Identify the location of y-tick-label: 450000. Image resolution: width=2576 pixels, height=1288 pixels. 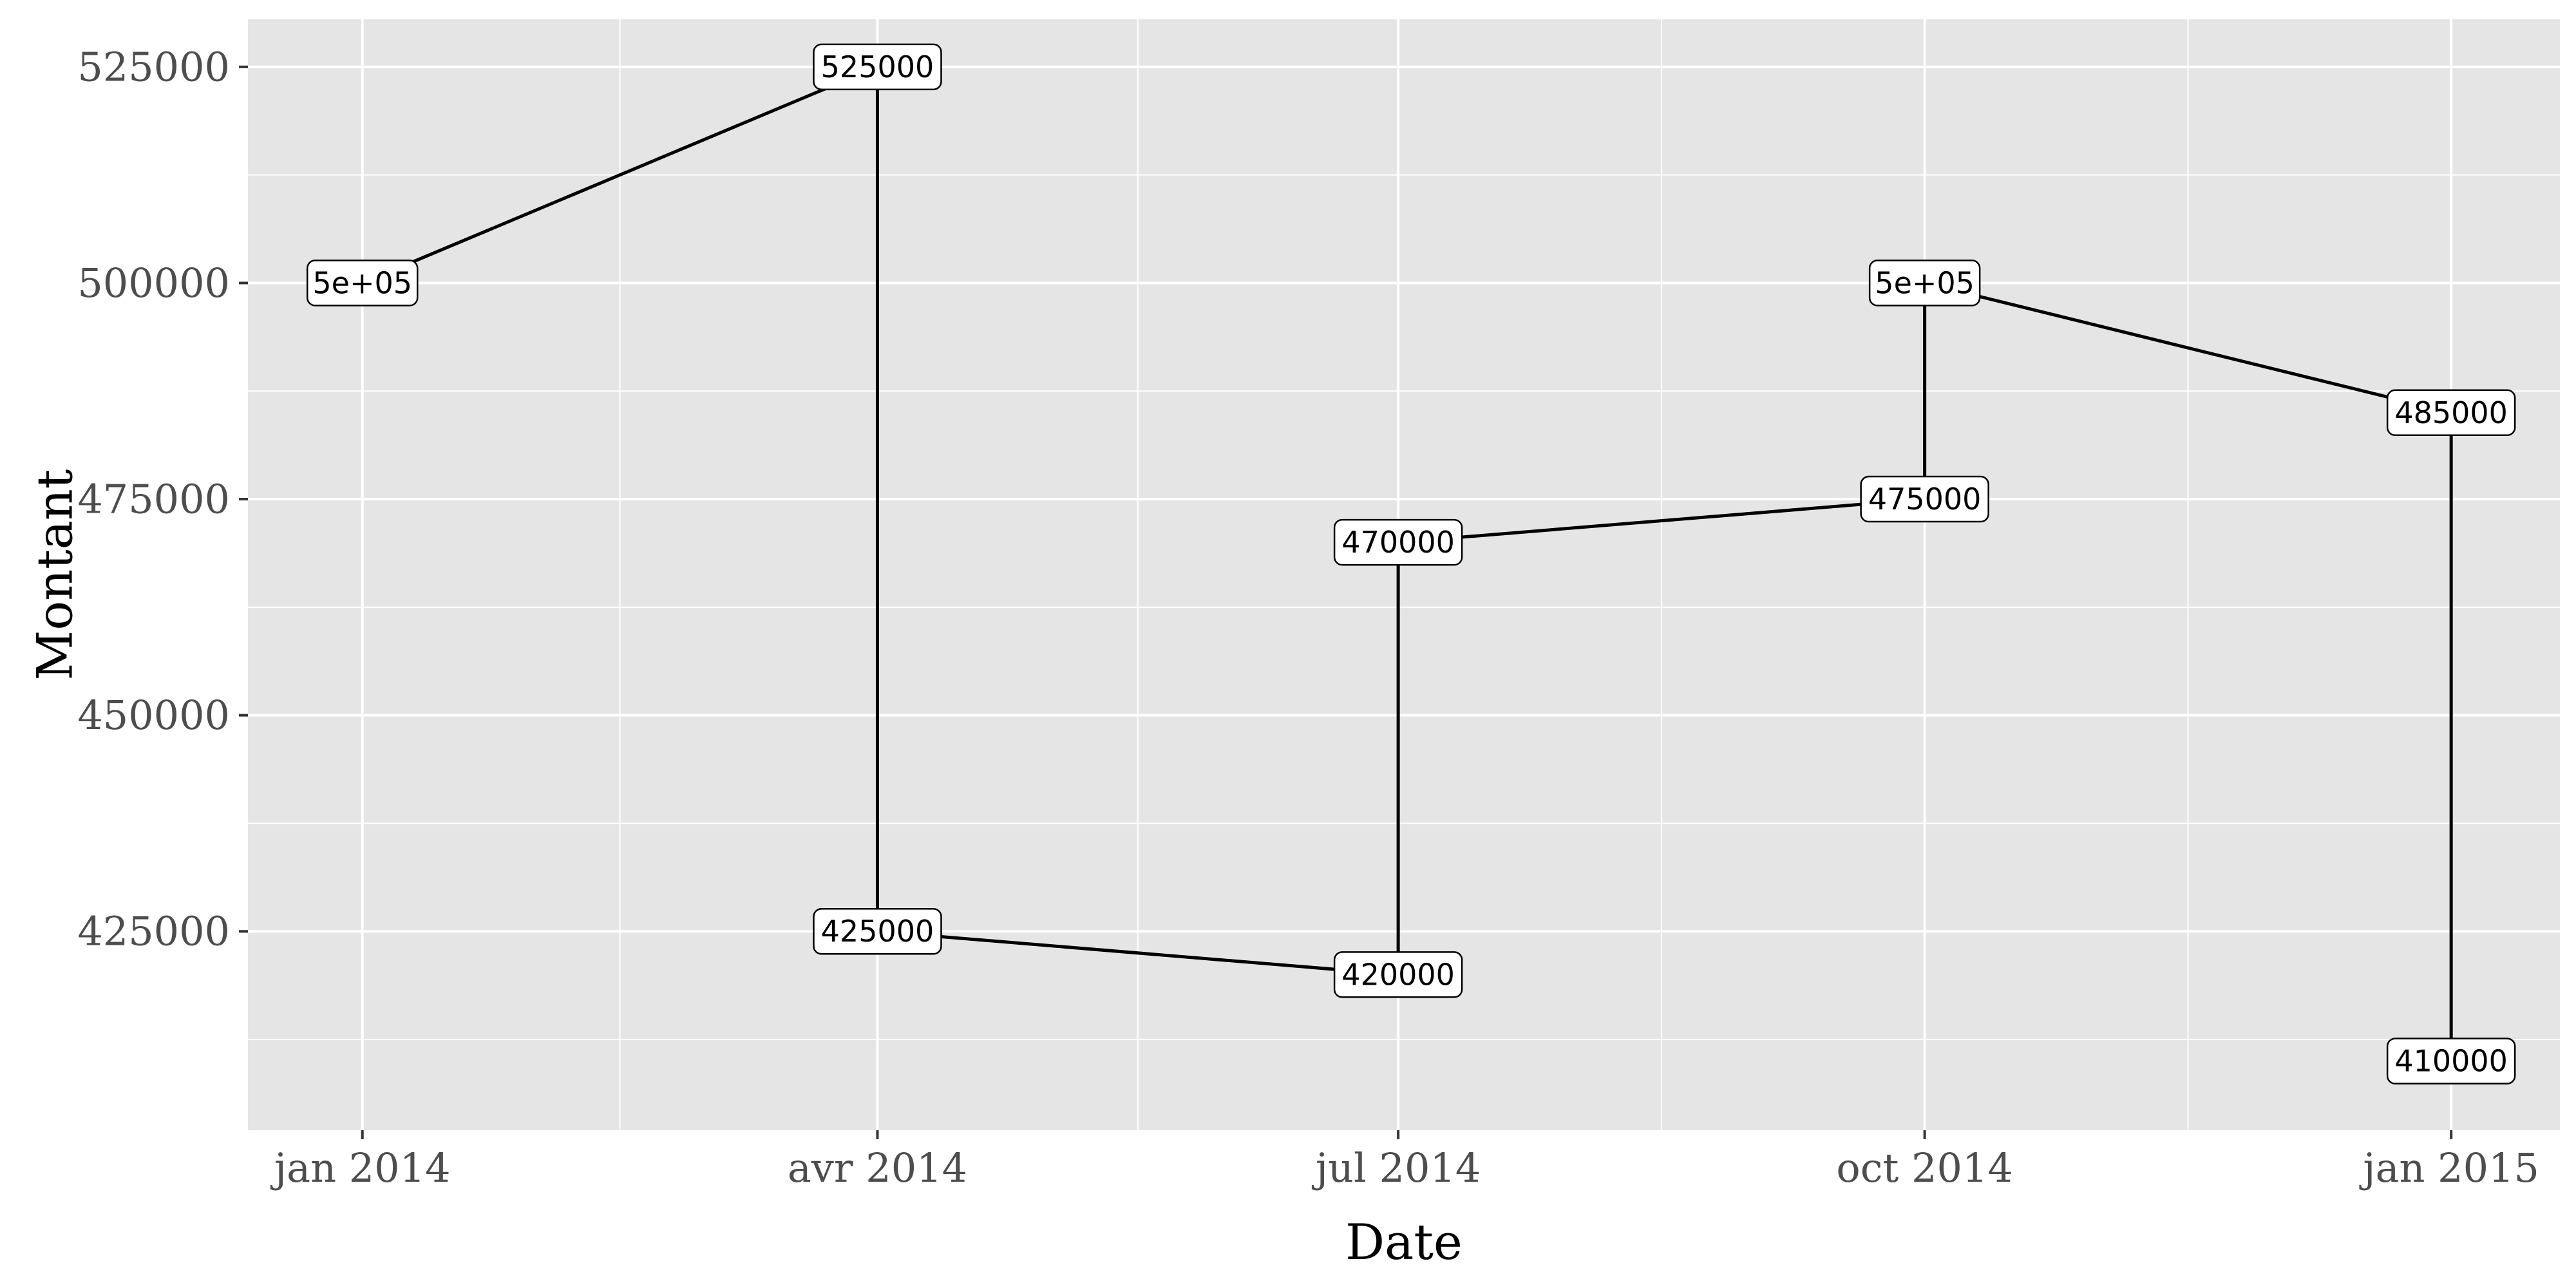
(153, 716).